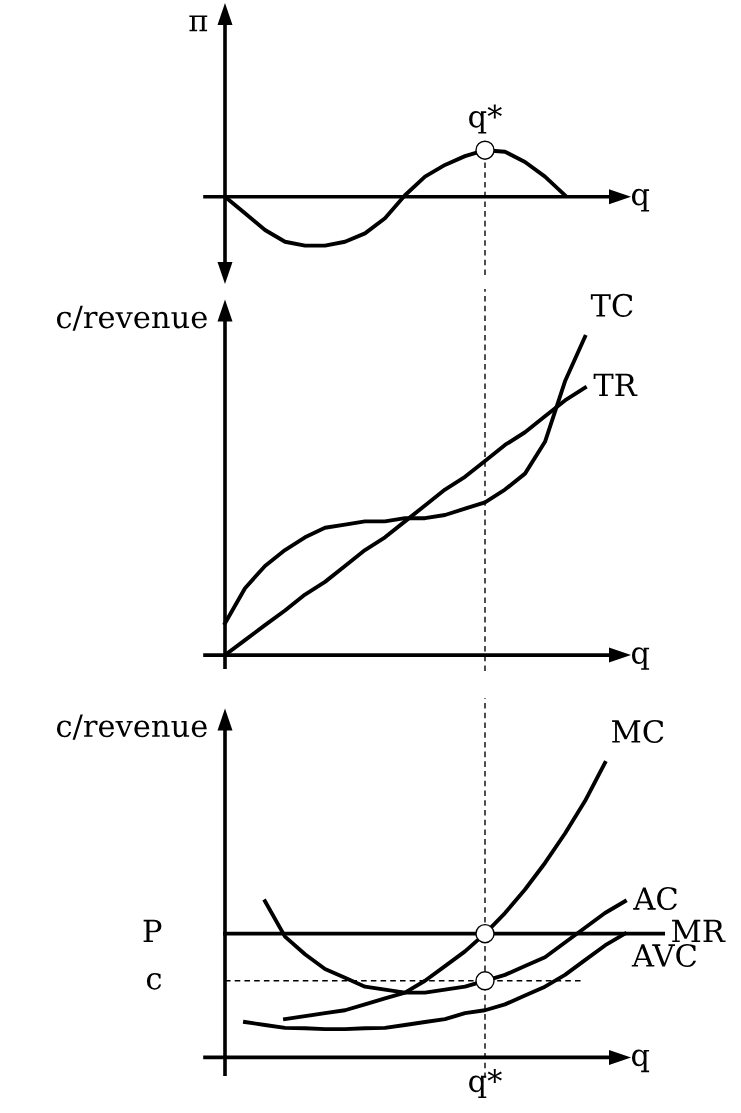 The image size is (741, 1113). What do you see at coordinates (611, 305) in the screenshot?
I see `series-label: TC` at bounding box center [611, 305].